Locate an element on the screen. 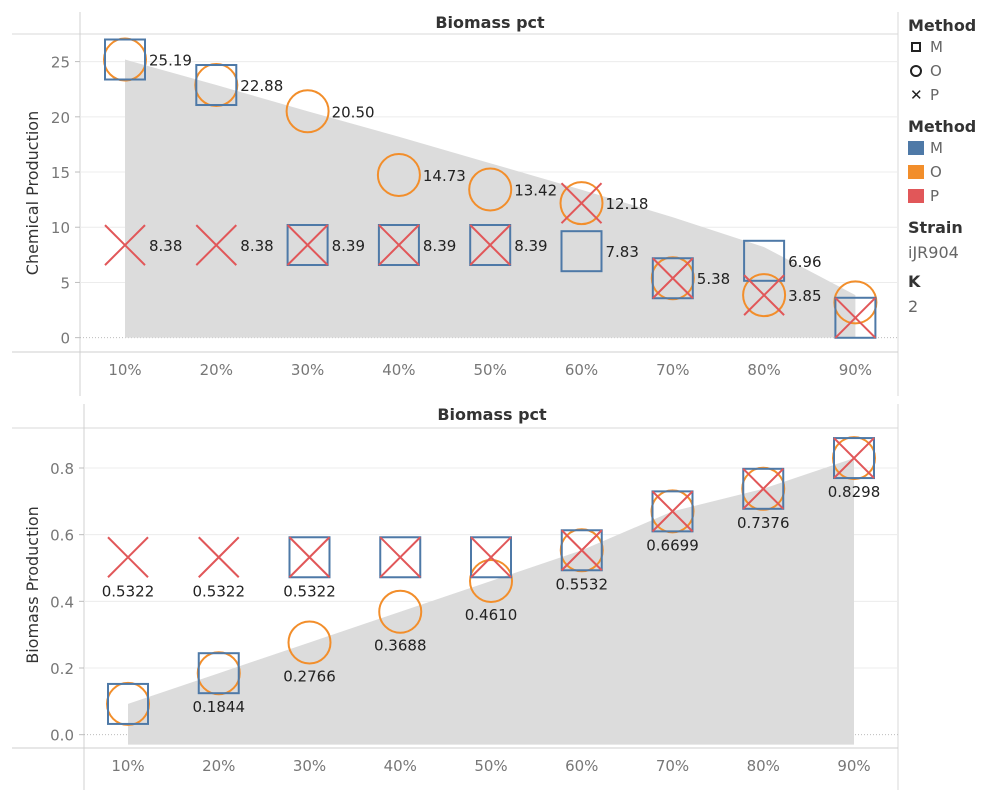 The width and height of the screenshot is (1000, 800). data-label: 12.18 is located at coordinates (627, 204).